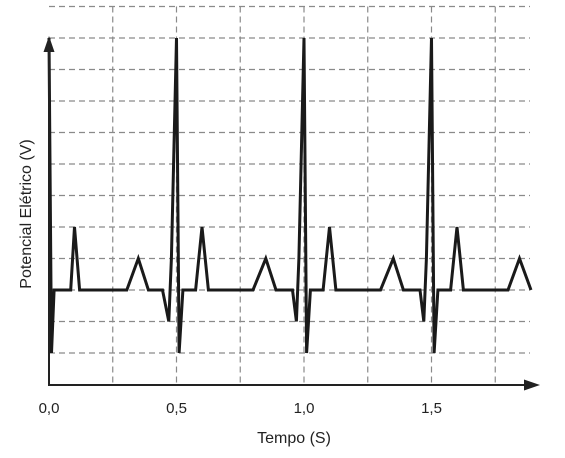  What do you see at coordinates (49, 408) in the screenshot?
I see `x-tick-label: 0,0` at bounding box center [49, 408].